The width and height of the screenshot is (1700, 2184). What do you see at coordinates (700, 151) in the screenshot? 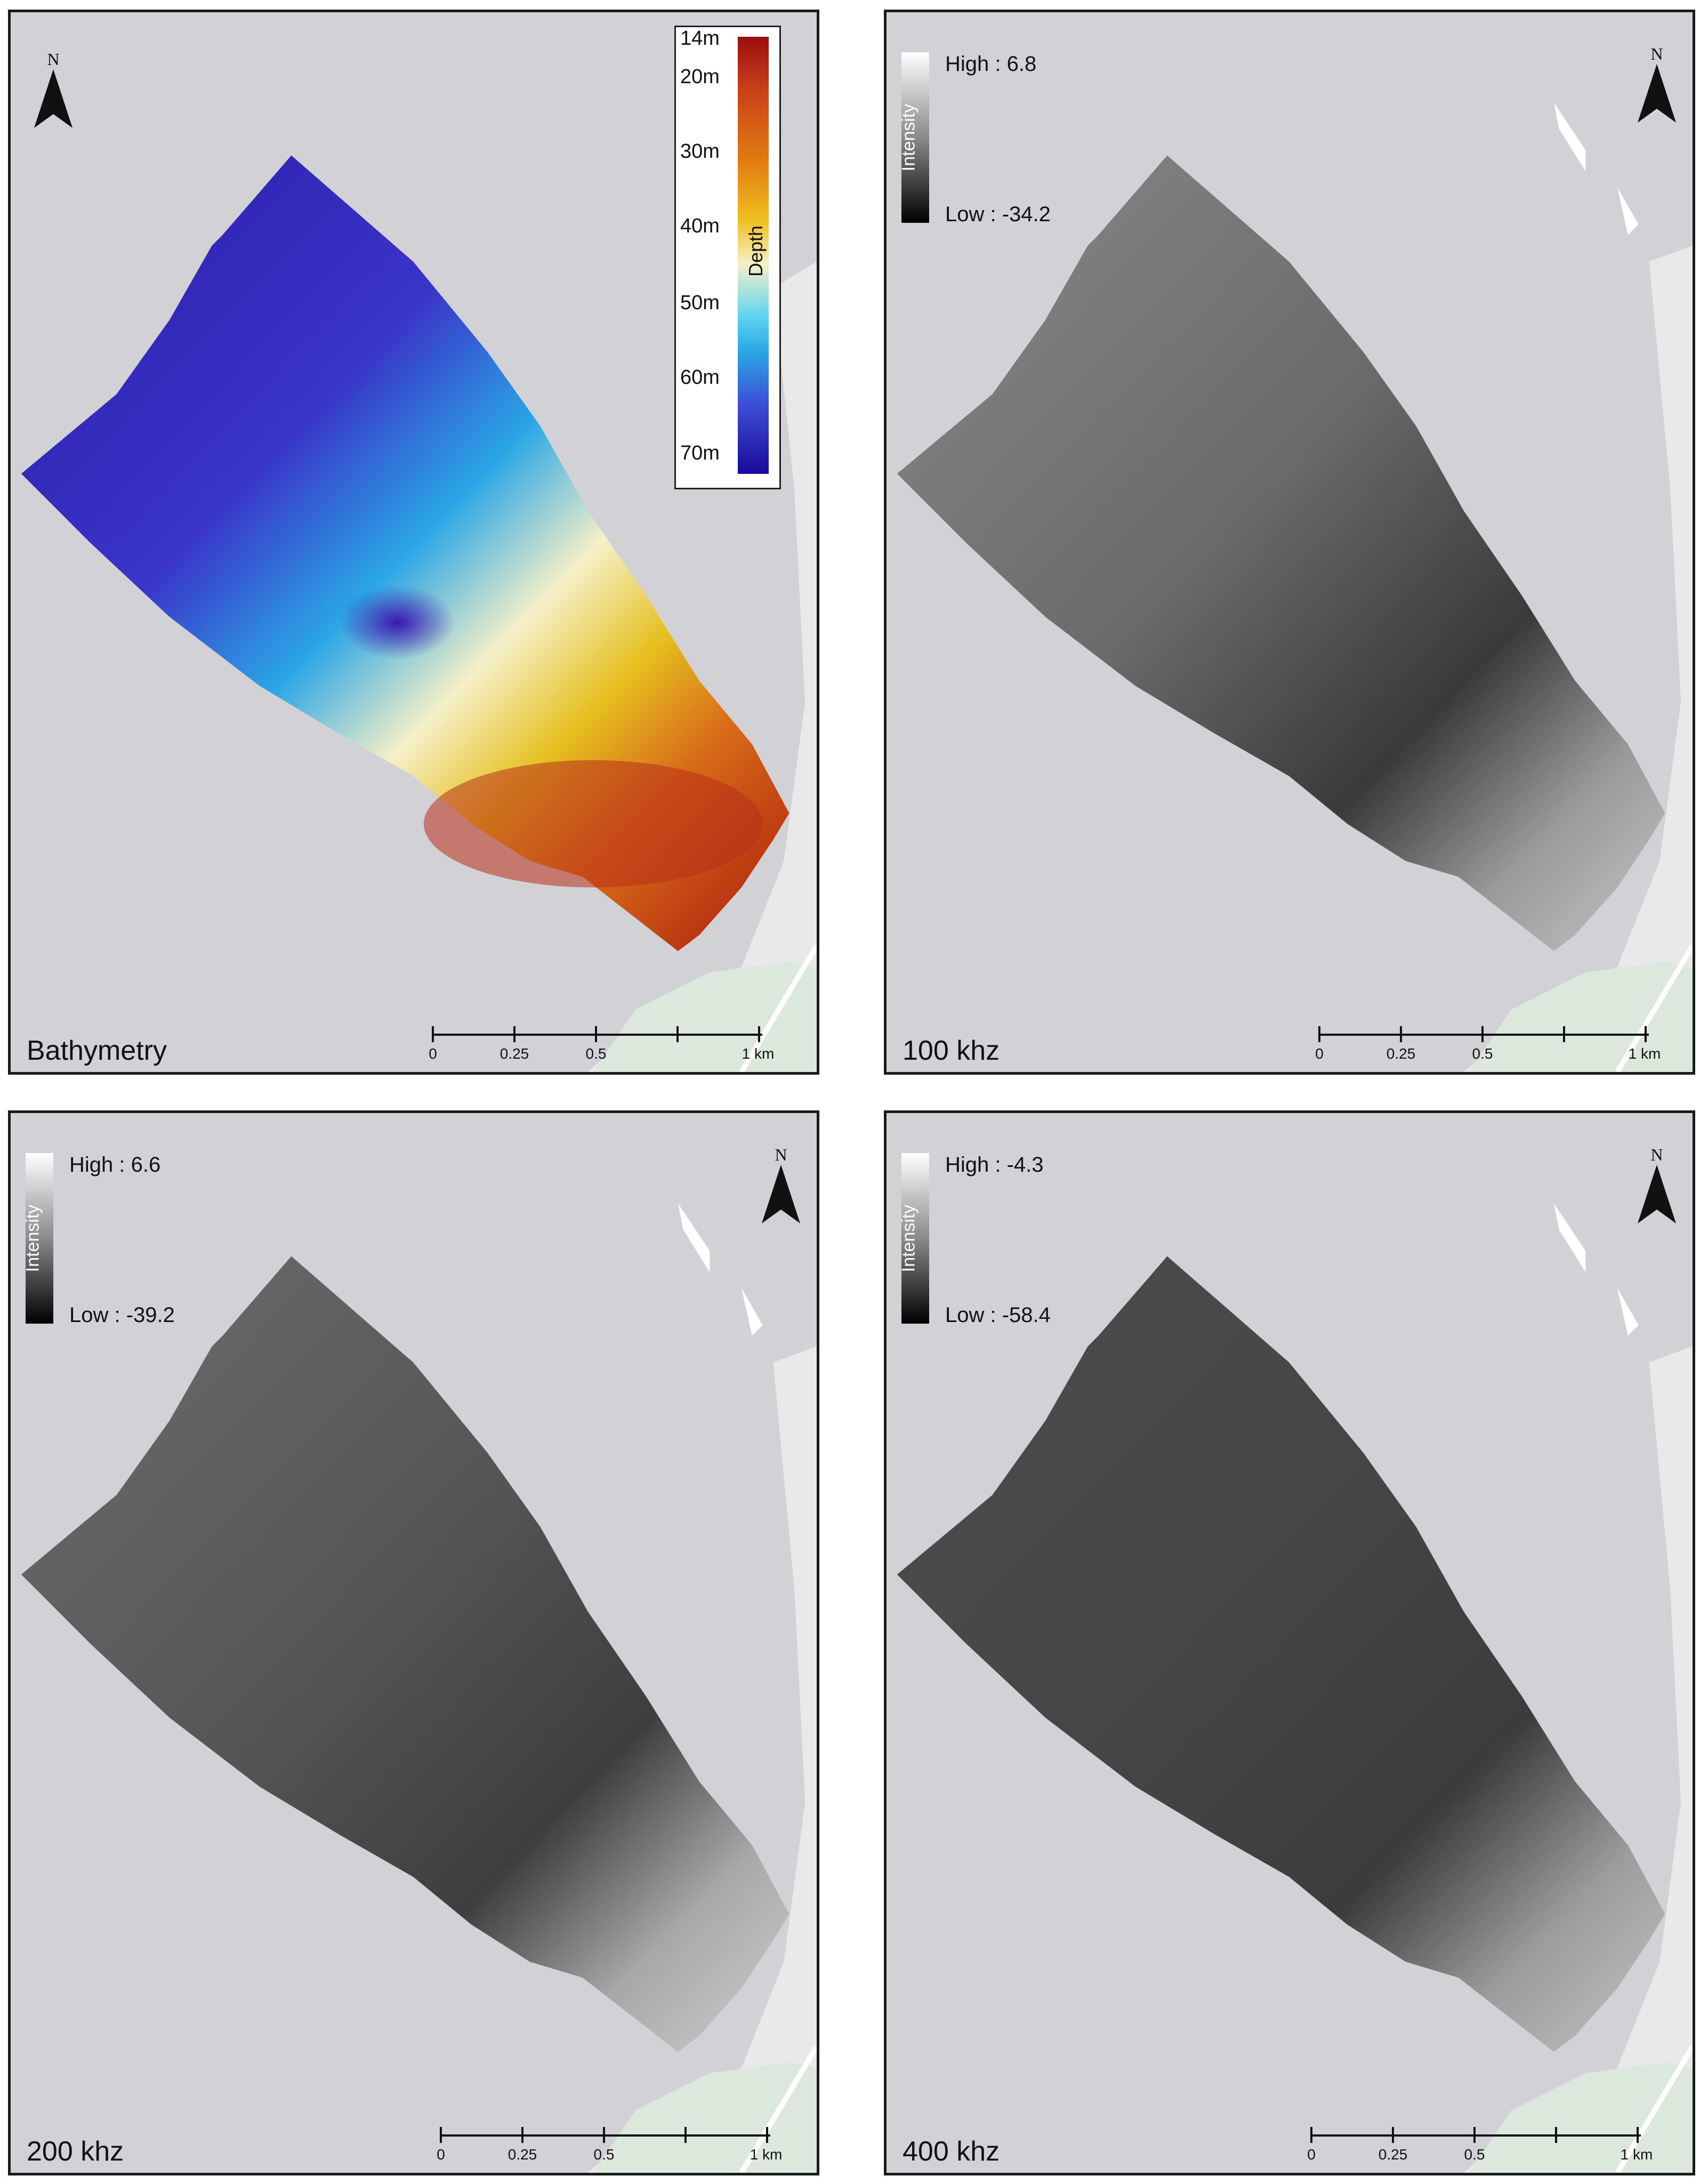
I see `depth-tick-label: 30m` at bounding box center [700, 151].